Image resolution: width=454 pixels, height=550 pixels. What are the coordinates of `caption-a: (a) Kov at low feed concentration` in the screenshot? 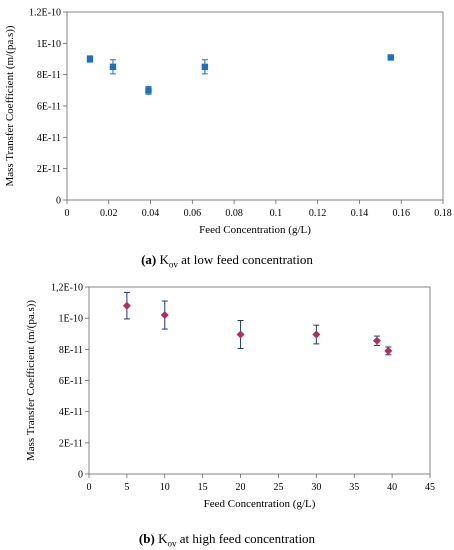 It's located at (227, 261).